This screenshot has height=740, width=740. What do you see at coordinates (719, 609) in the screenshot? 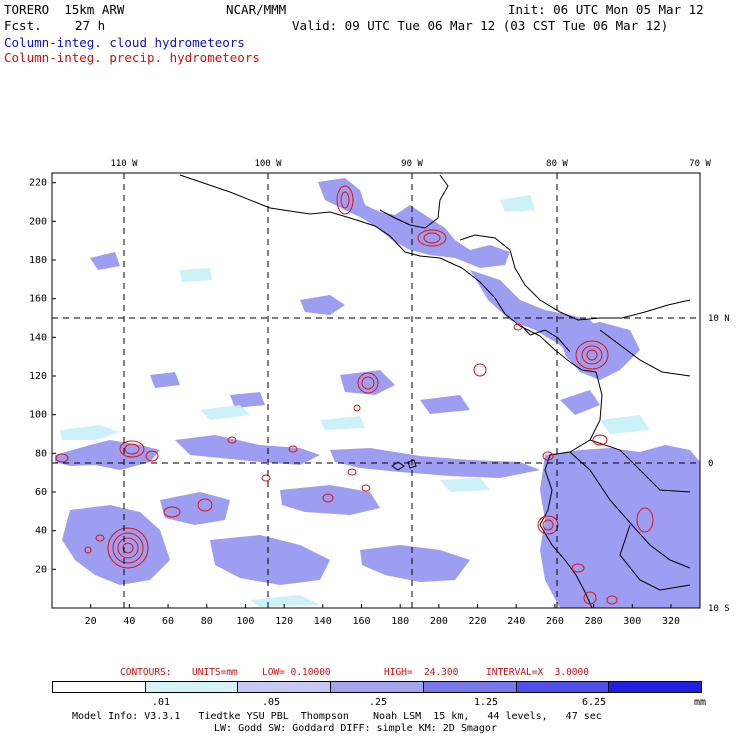
I see `lat-label-10s: 10 S` at bounding box center [719, 609].